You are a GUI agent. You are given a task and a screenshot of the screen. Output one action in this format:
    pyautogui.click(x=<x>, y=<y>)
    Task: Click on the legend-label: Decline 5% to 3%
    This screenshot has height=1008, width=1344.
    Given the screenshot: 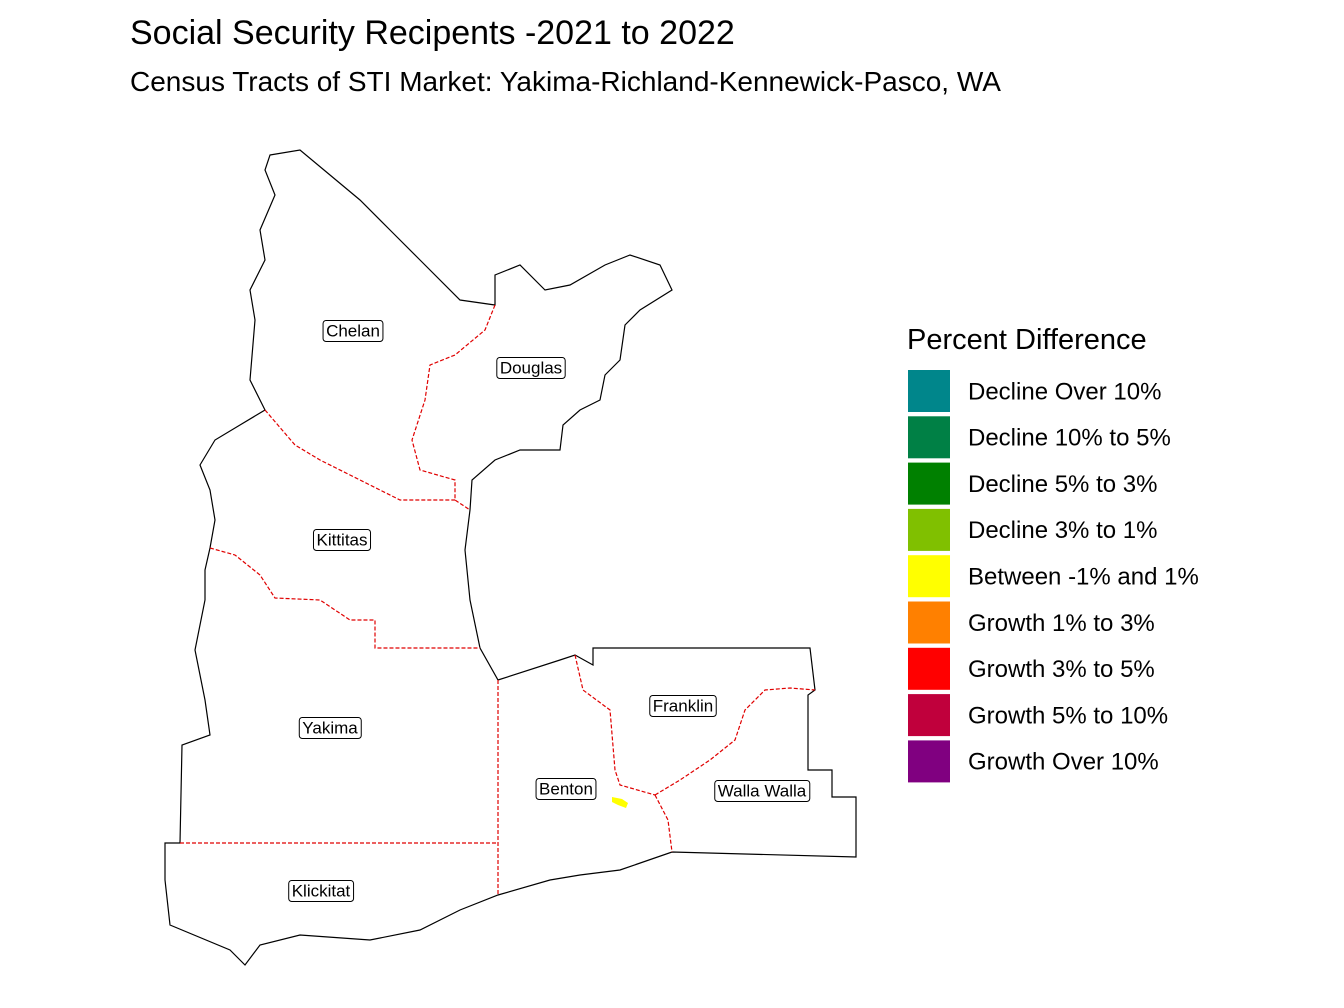 What is the action you would take?
    pyautogui.click(x=1062, y=484)
    